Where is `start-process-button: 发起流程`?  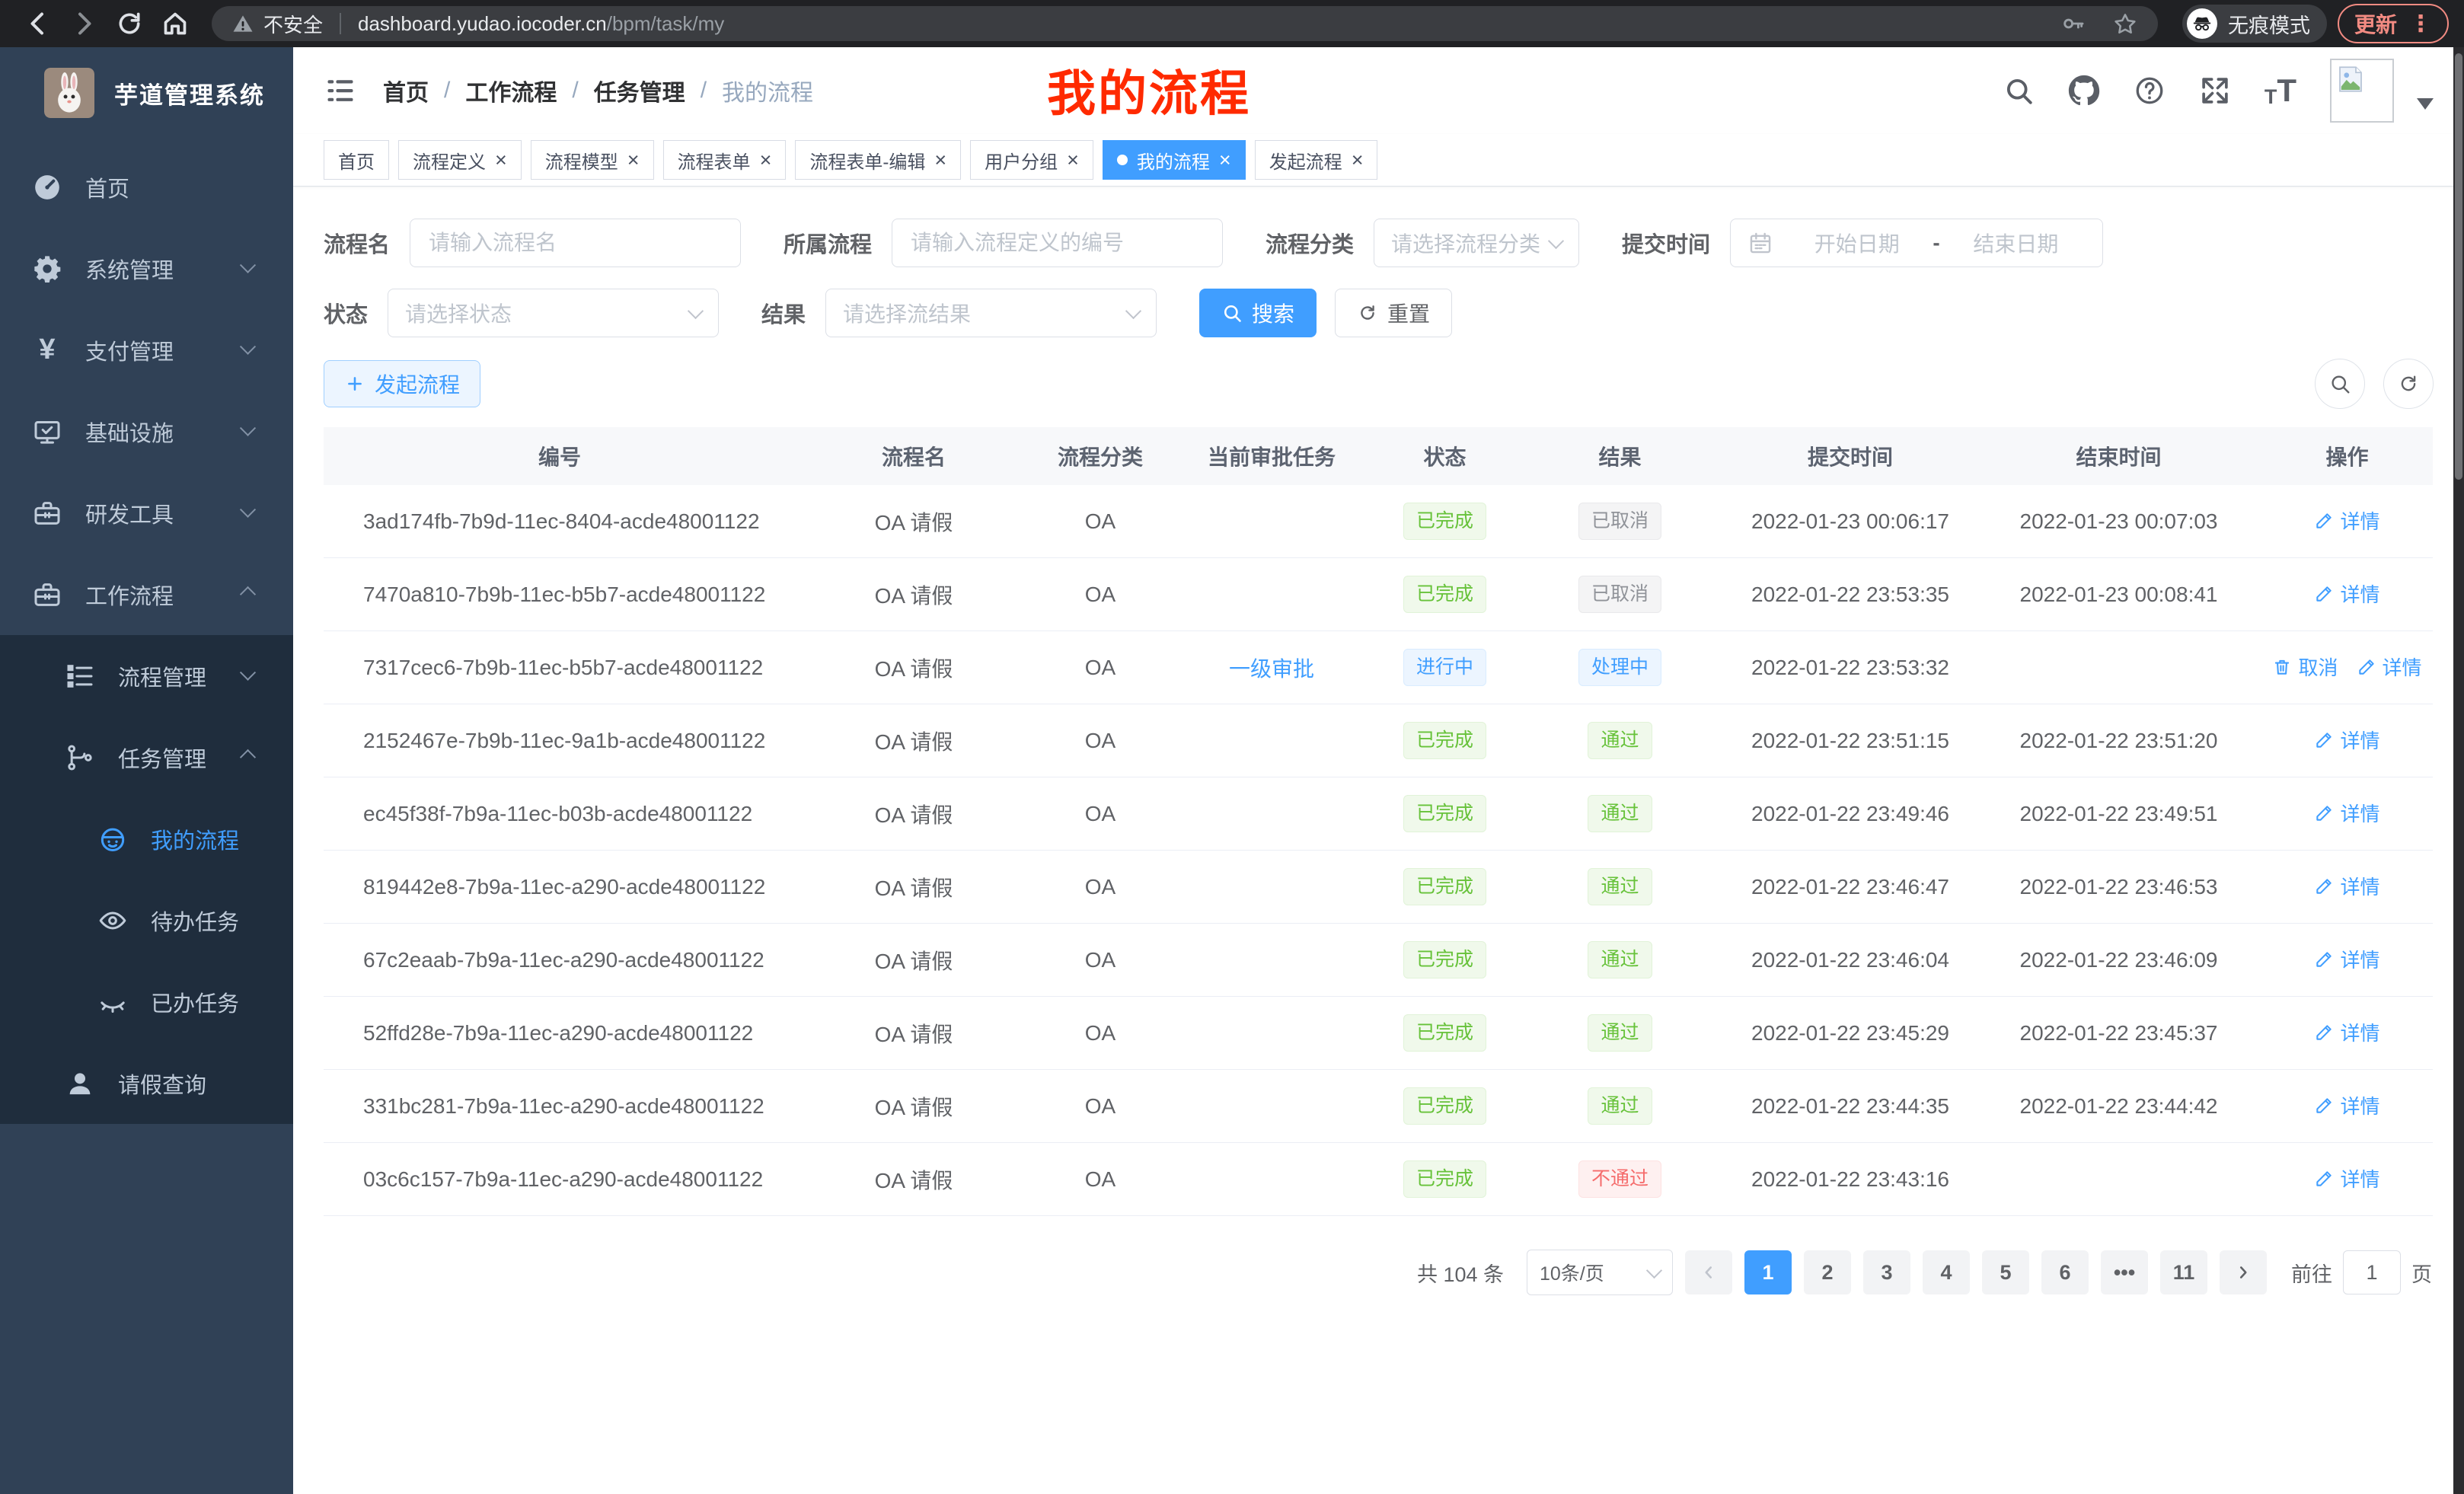 start-process-button: 发起流程 is located at coordinates (402, 383).